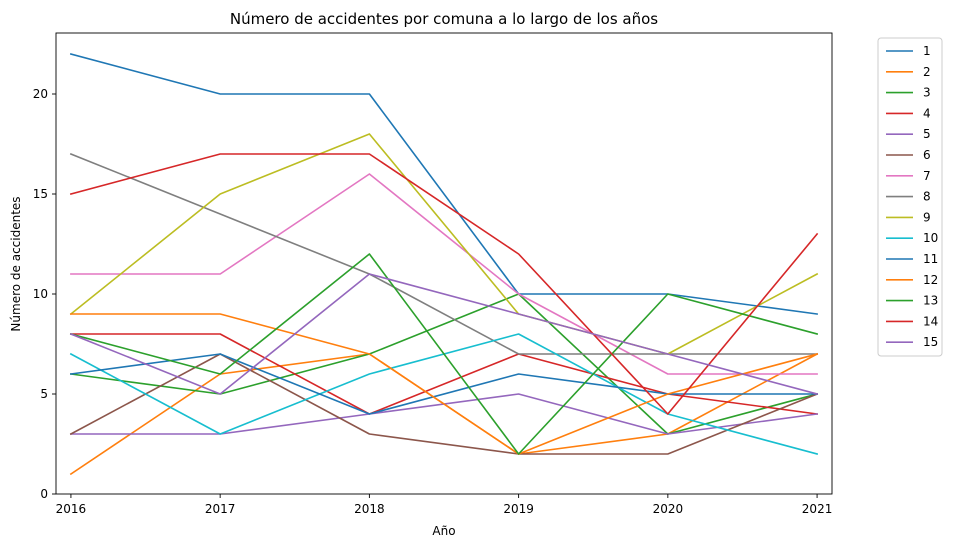 The height and width of the screenshot is (548, 955). What do you see at coordinates (927, 155) in the screenshot?
I see `legend-label-6: 6` at bounding box center [927, 155].